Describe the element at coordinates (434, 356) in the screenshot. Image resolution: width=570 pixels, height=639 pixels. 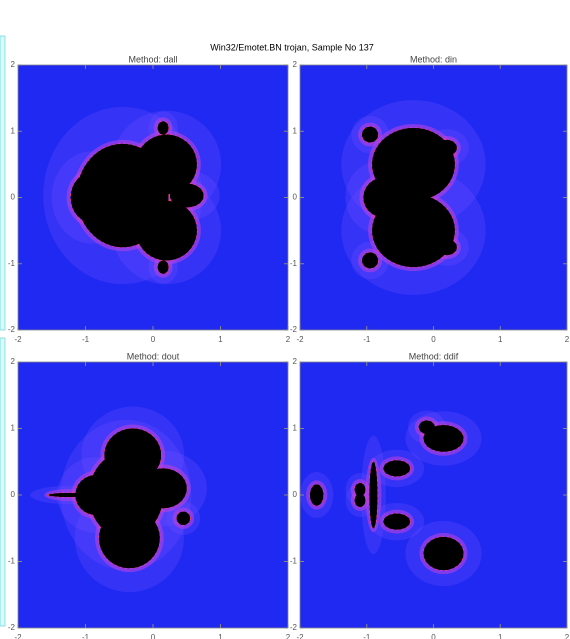
I see `panel-title: Method: ddif` at that location.